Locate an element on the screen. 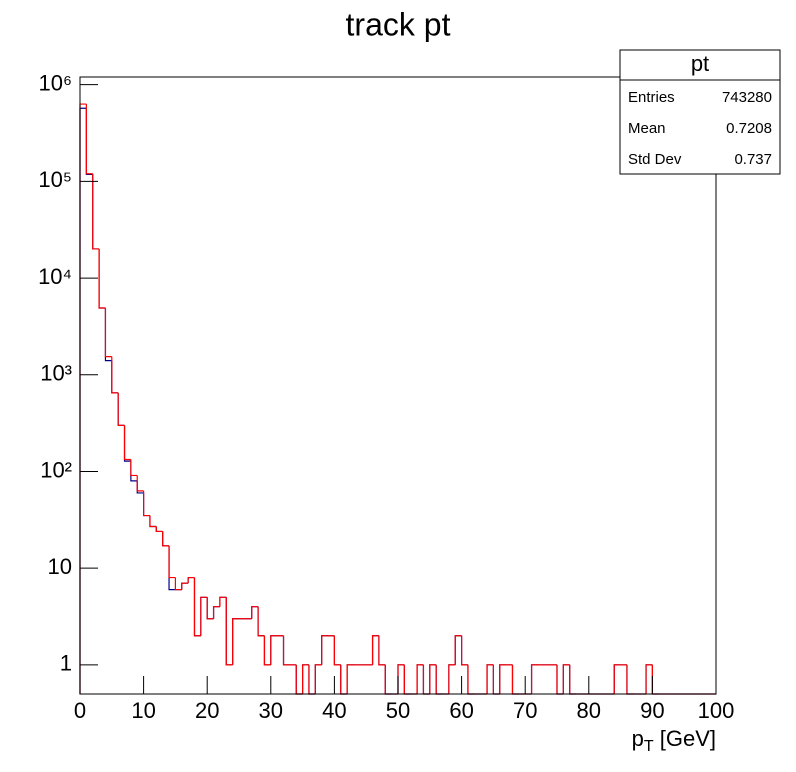 The image size is (796, 772). stats-value: 0.7208 is located at coordinates (749, 128).